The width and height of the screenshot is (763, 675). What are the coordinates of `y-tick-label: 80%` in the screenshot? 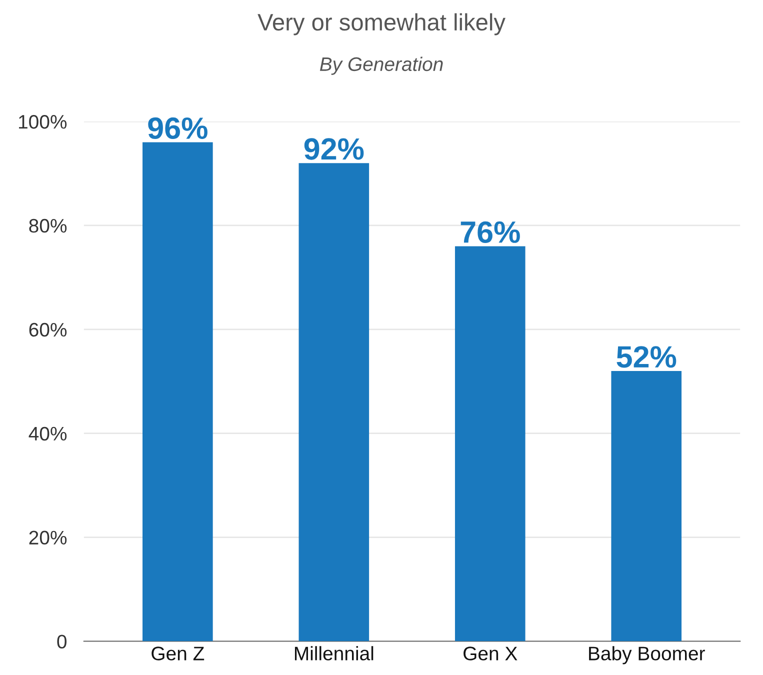 It's located at (48, 225).